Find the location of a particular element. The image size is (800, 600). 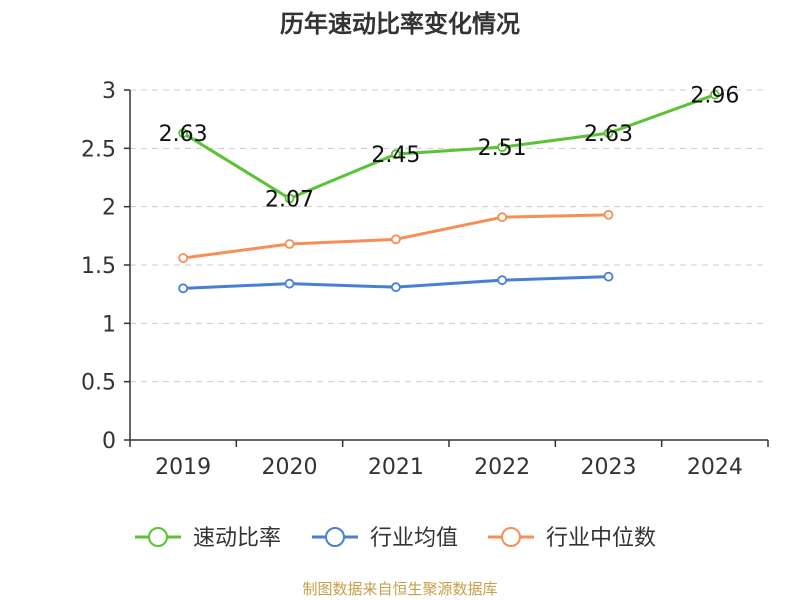

legend-item: 行业中位数 is located at coordinates (572, 538).